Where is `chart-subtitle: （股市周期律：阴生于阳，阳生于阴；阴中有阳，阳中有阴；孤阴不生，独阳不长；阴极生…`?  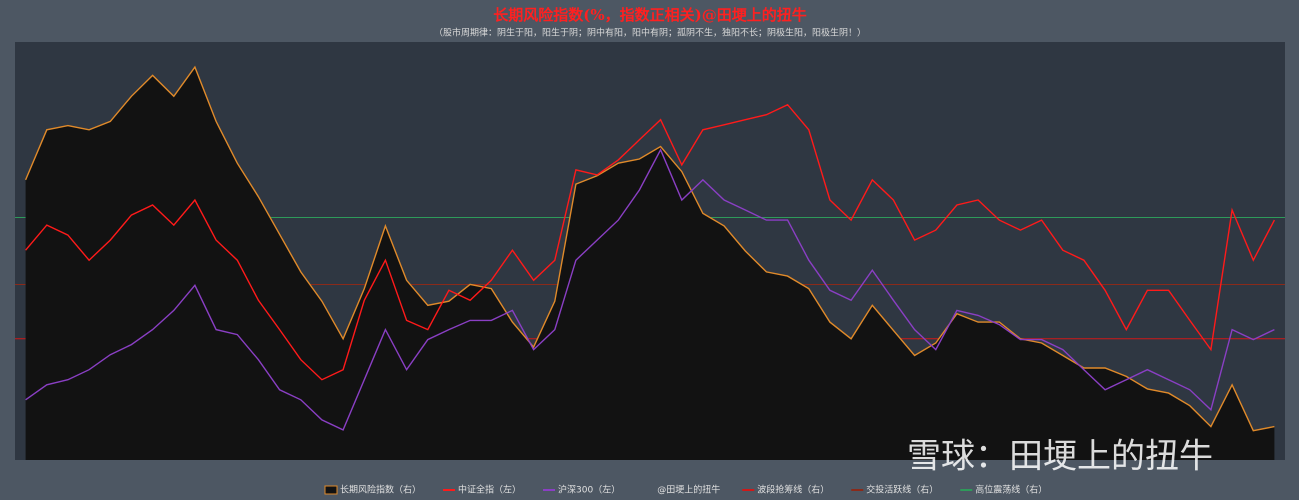 chart-subtitle: （股市周期律：阴生于阳，阳生于阴；阴中有阳，阳中有阴；孤阴不生，独阳不长；阴极生… is located at coordinates (650, 33).